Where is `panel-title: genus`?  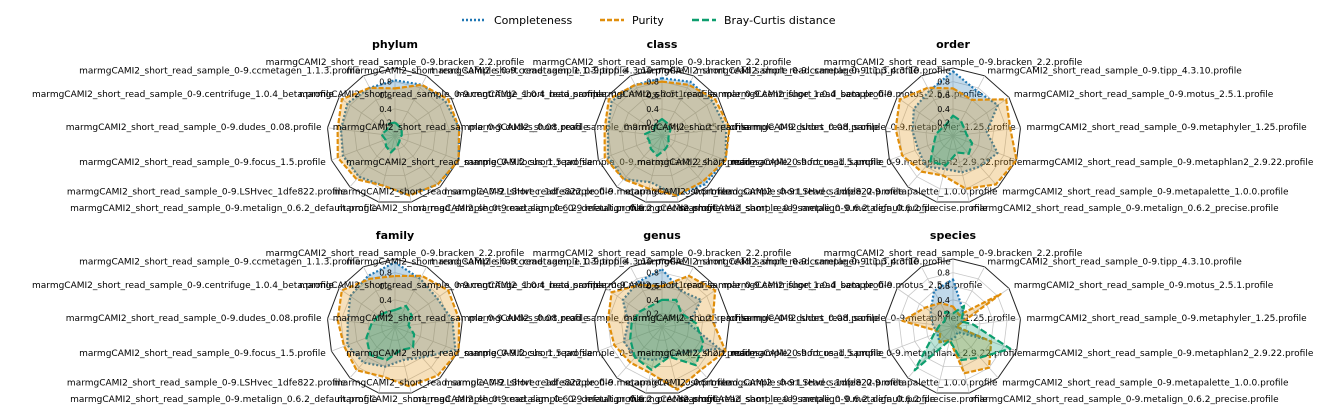
panel-title: genus is located at coordinates (662, 235).